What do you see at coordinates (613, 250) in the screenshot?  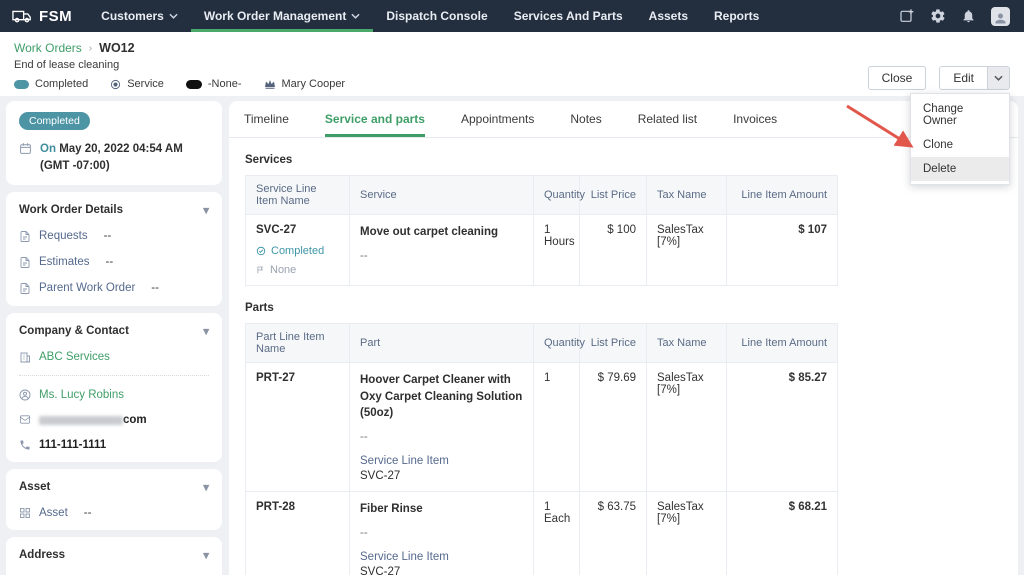 I see `list-price-cell: $ 100` at bounding box center [613, 250].